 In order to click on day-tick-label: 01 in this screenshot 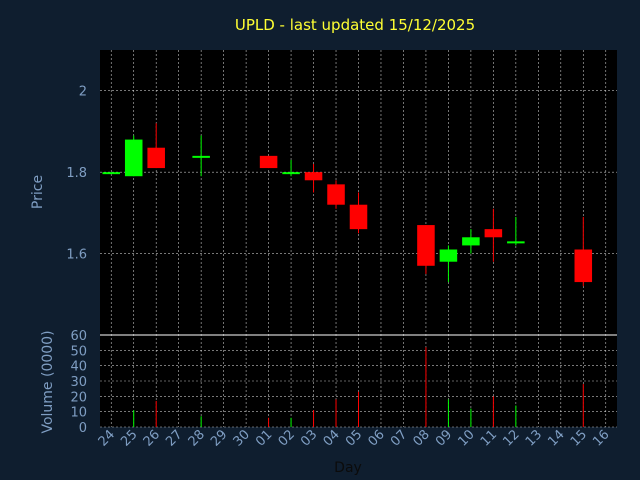, I will do `click(264, 438)`.